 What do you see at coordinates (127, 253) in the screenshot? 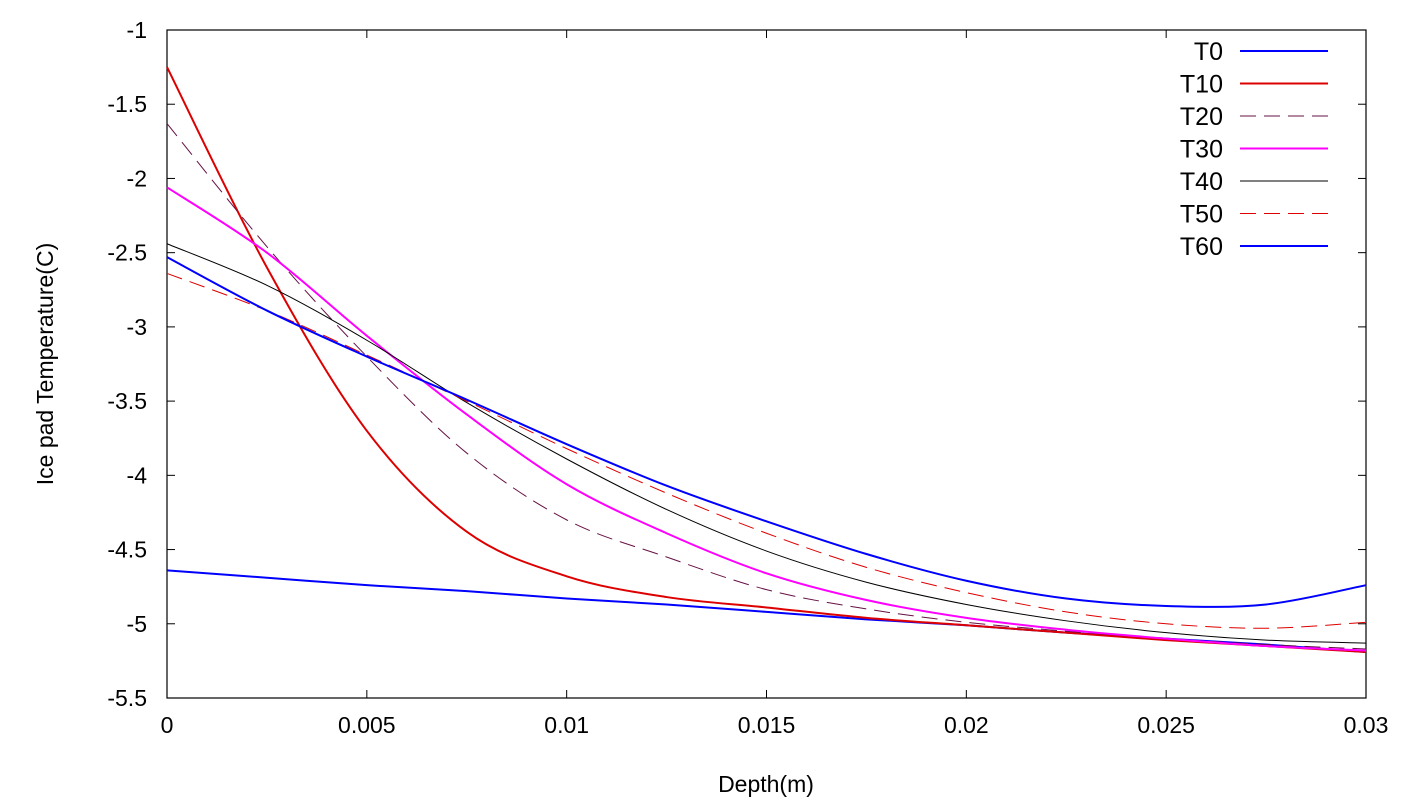
I see `y-tick-label: -2.5` at bounding box center [127, 253].